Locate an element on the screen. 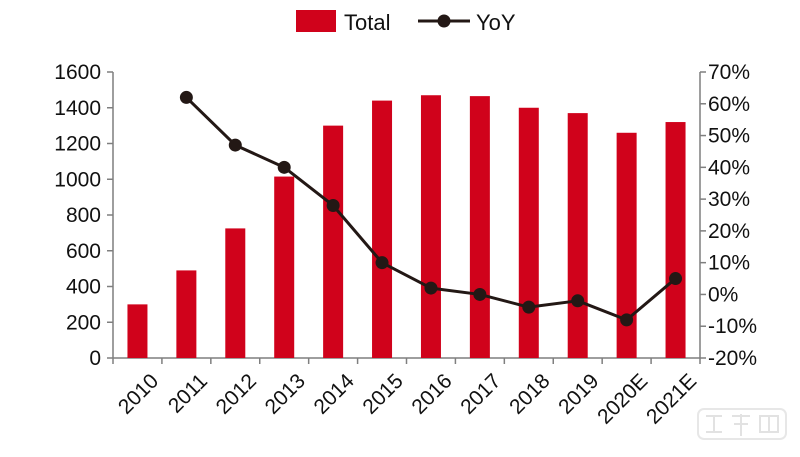 This screenshot has width=800, height=457. x-tick-label: 2021E is located at coordinates (671, 398).